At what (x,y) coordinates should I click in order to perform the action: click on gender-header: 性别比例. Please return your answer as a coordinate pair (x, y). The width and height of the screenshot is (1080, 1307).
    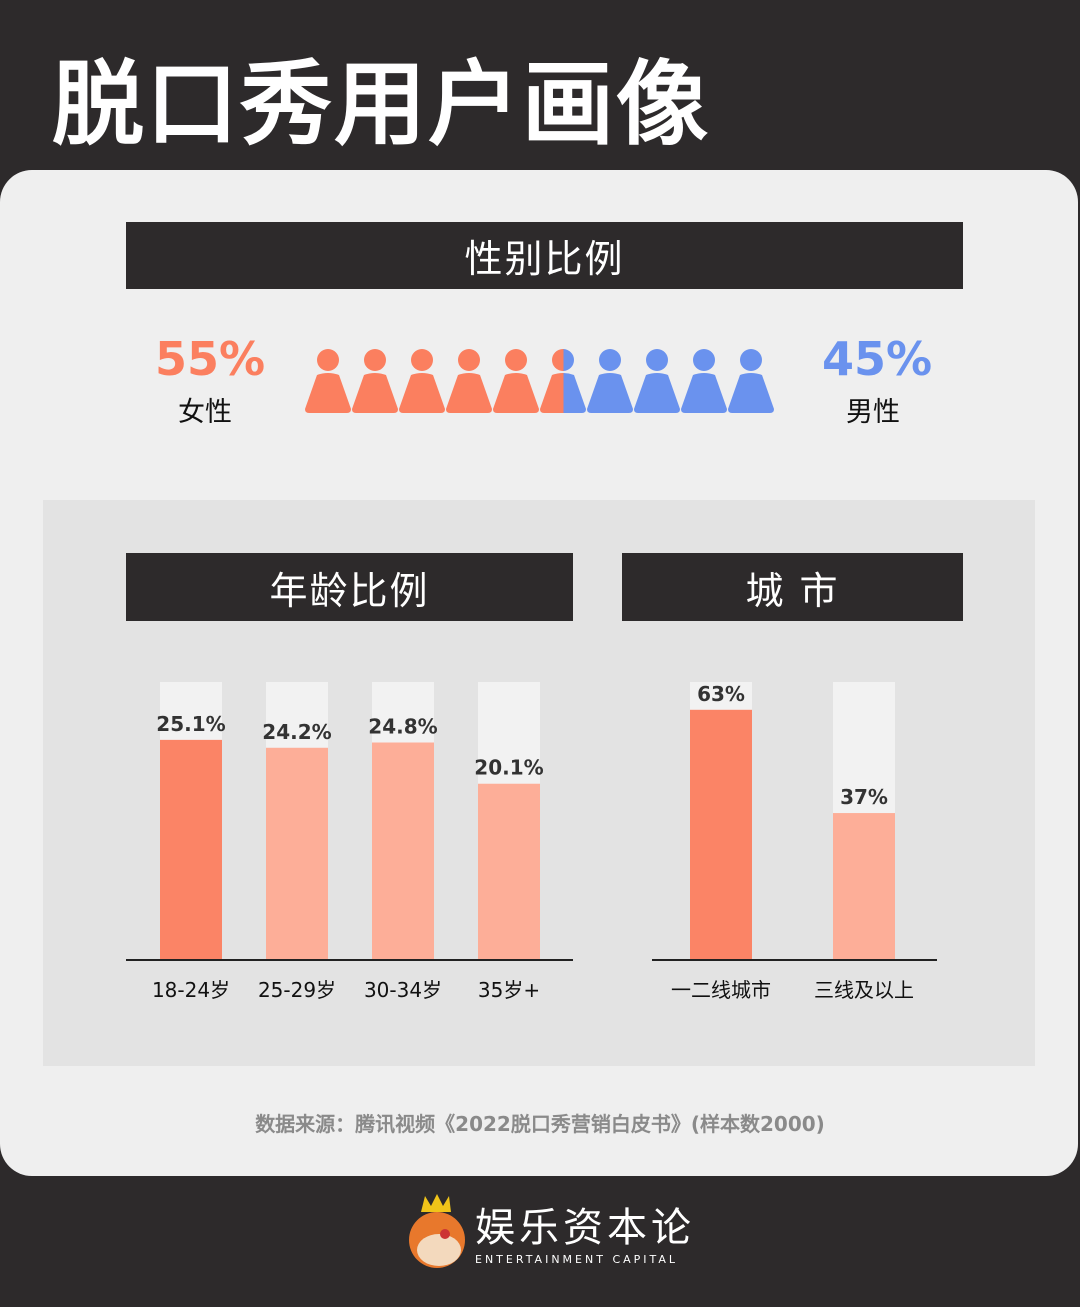
    Looking at the image, I should click on (544, 255).